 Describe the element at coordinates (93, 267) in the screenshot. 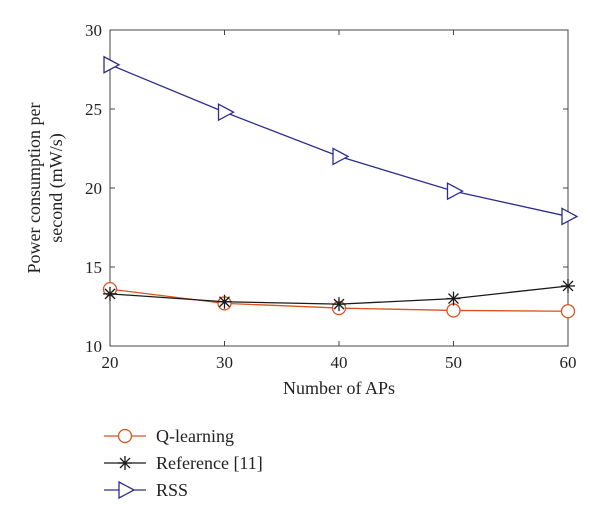

I see `y-tick-label: 15` at that location.